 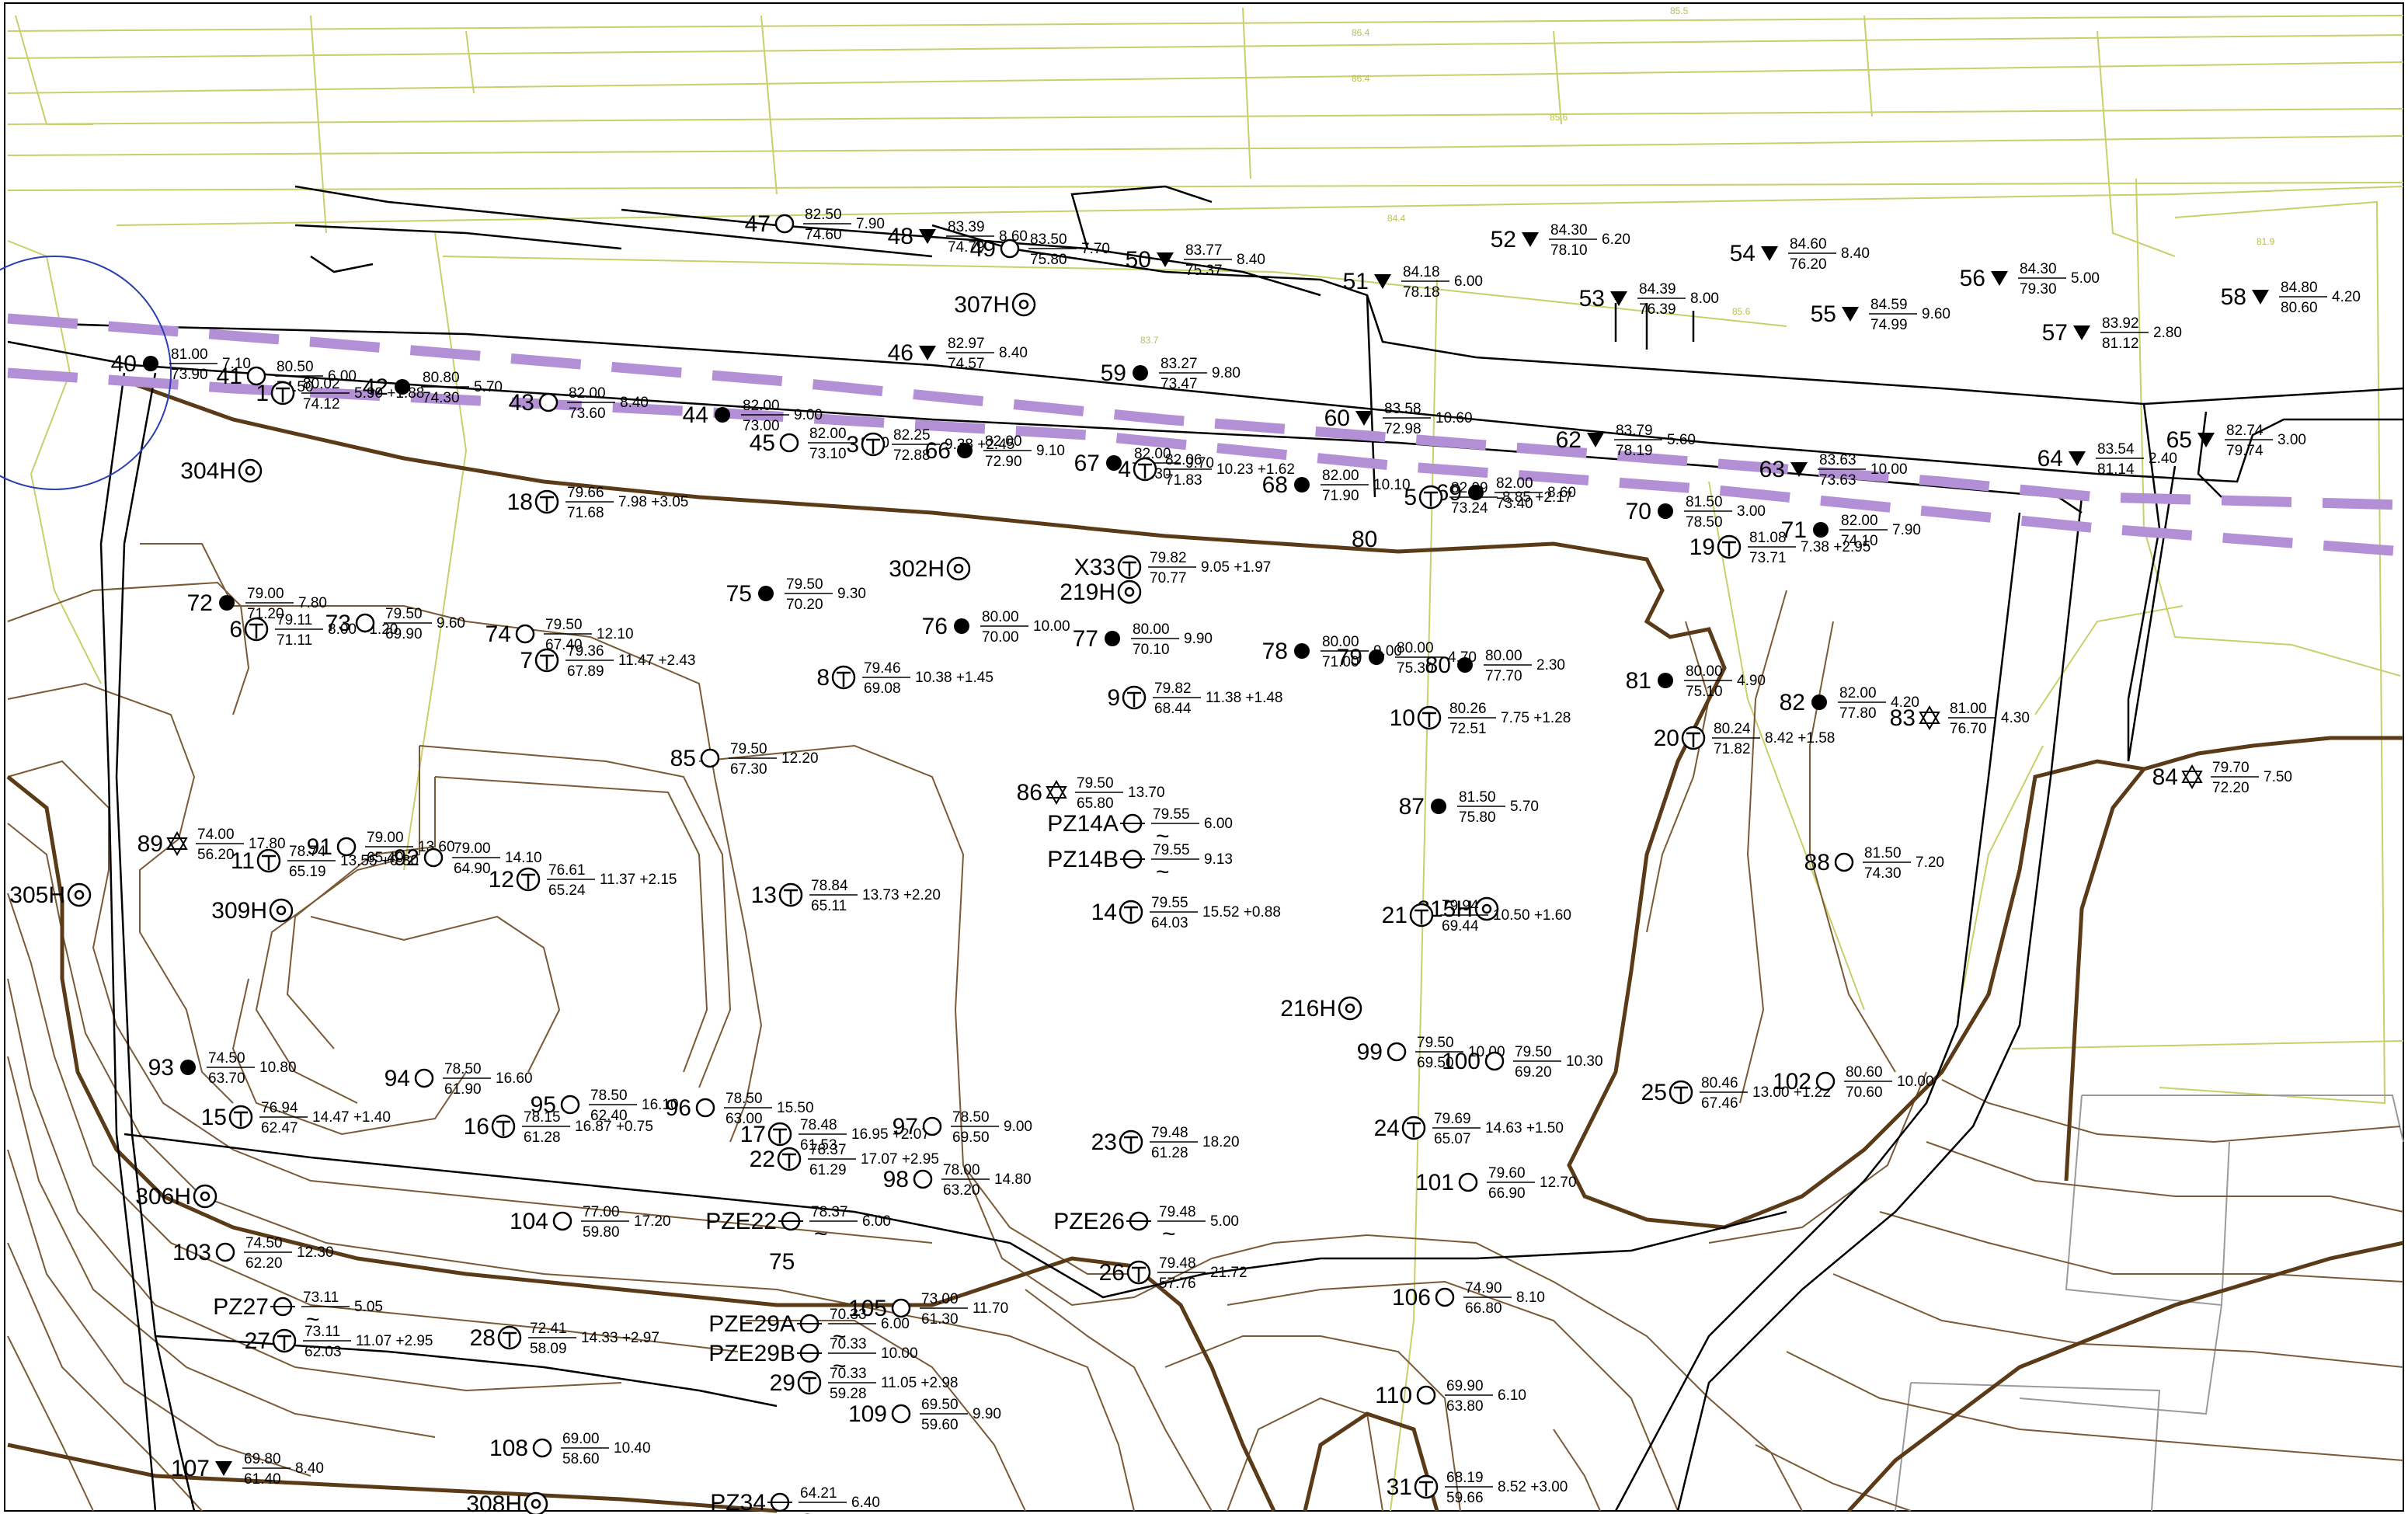 I want to click on survey-point: 80 80.00 77.70 2.30, so click(x=1495, y=666).